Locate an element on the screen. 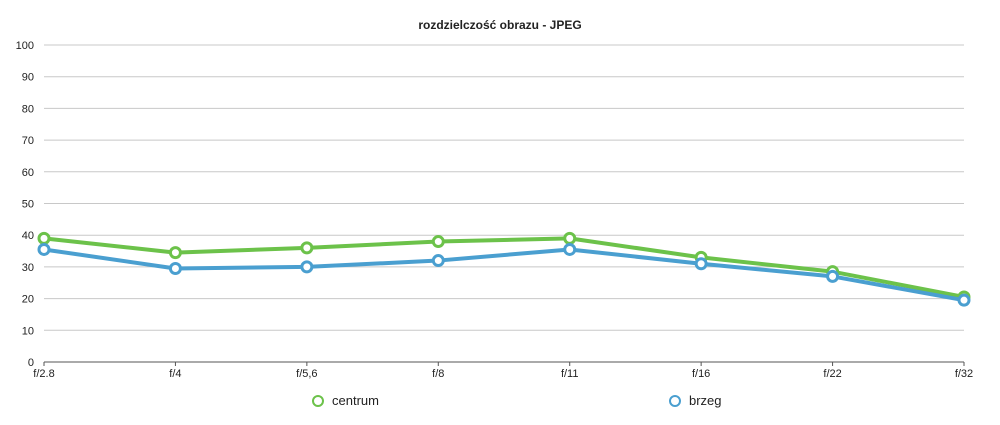 Image resolution: width=1000 pixels, height=425 pixels. y-tick-label: 10 is located at coordinates (28, 331).